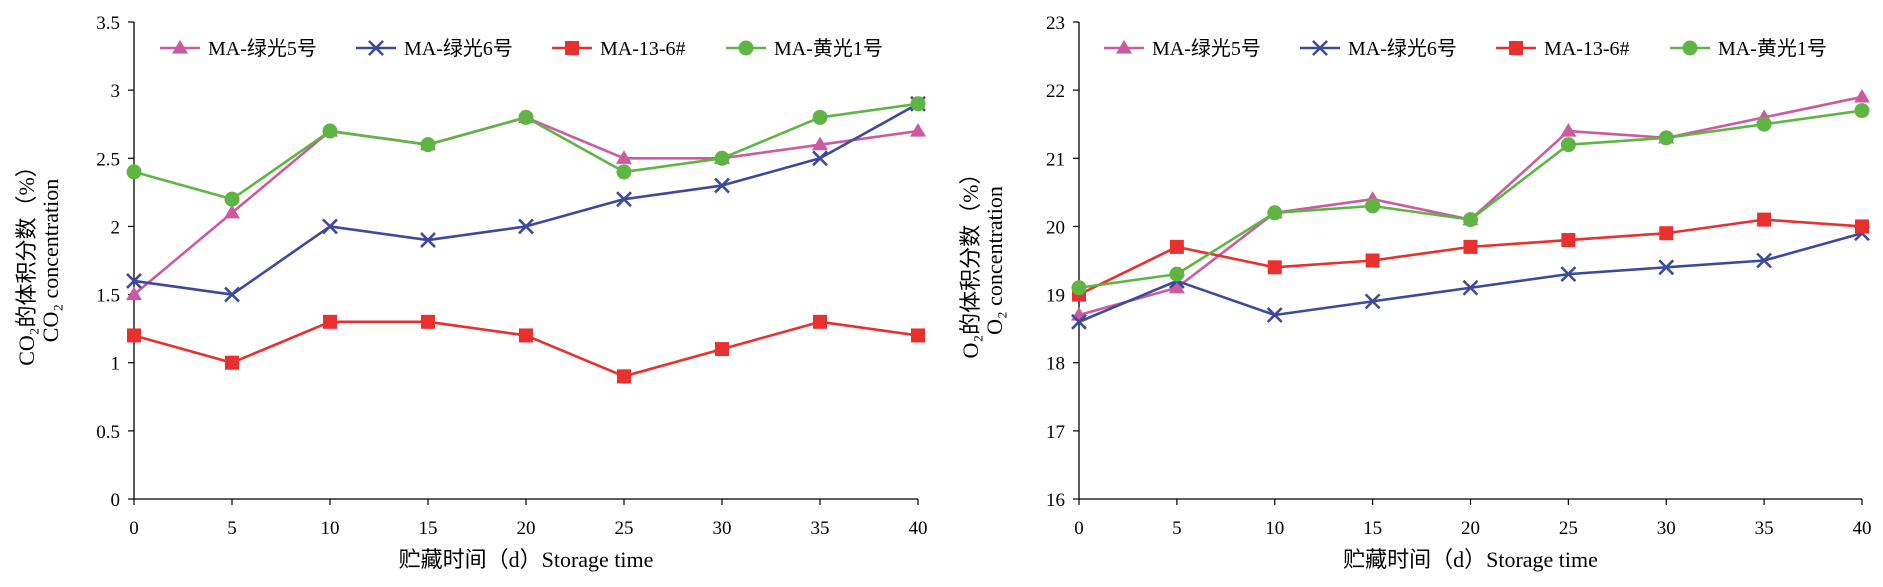 The image size is (1883, 587). I want to click on y-tick-label: 21, so click(1055, 159).